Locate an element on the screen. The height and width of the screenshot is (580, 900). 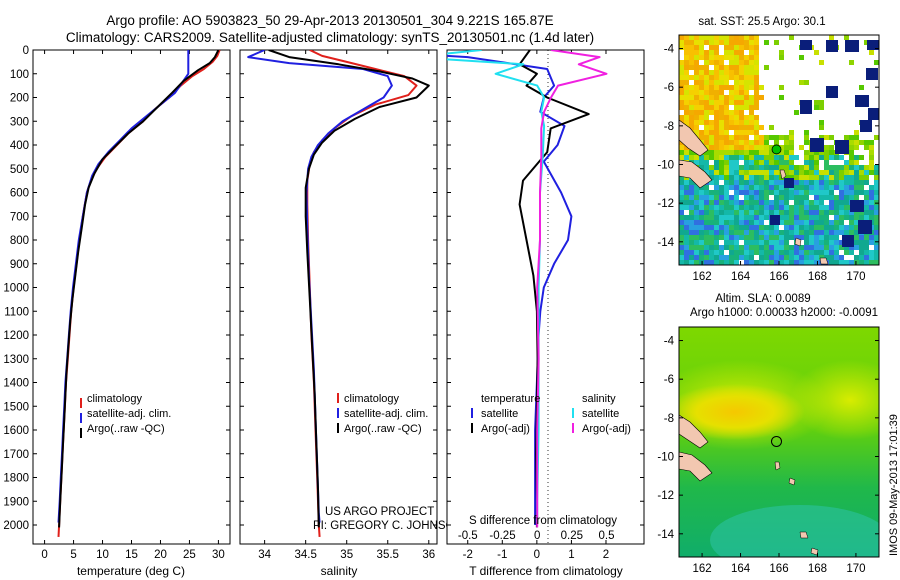
x-tick-label: 1 is located at coordinates (571, 555).